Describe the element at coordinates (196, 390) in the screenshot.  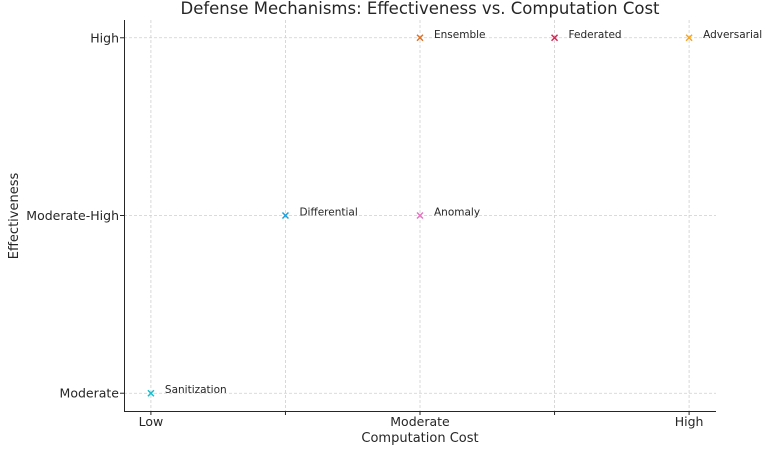
I see `point-label: Sanitization` at that location.